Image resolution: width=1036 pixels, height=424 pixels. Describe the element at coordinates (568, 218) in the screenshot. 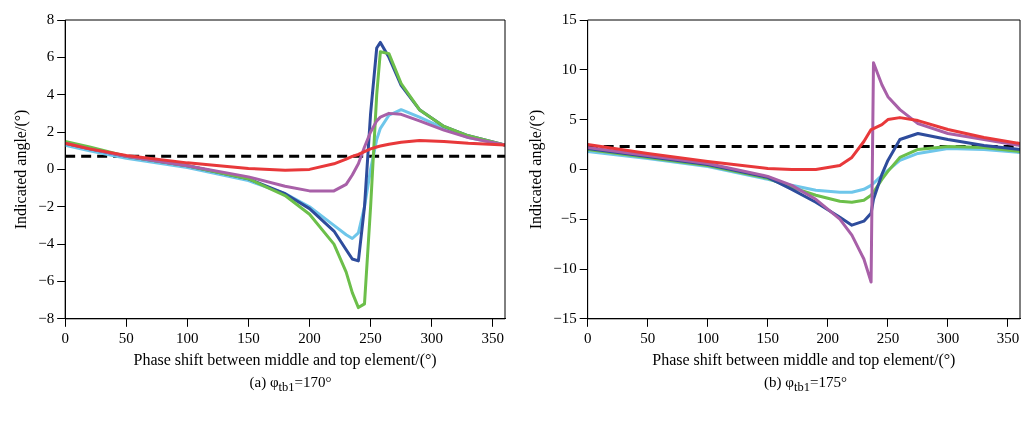

I see `y-tick-label: −5` at that location.